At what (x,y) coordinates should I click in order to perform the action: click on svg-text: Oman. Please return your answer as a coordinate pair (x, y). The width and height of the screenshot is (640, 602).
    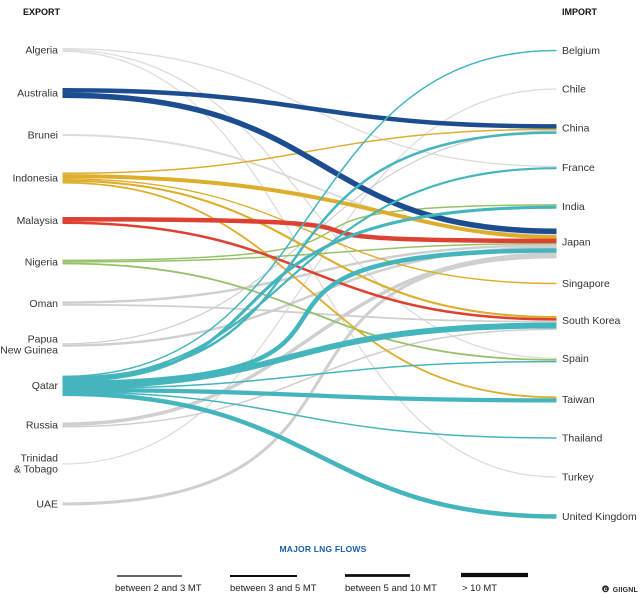
    Looking at the image, I should click on (43, 304).